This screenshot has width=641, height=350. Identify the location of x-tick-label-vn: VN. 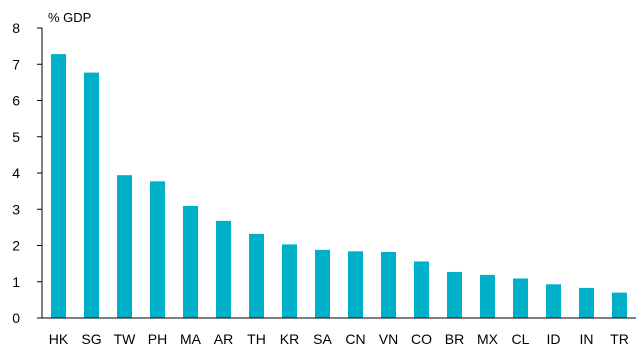
(388, 339).